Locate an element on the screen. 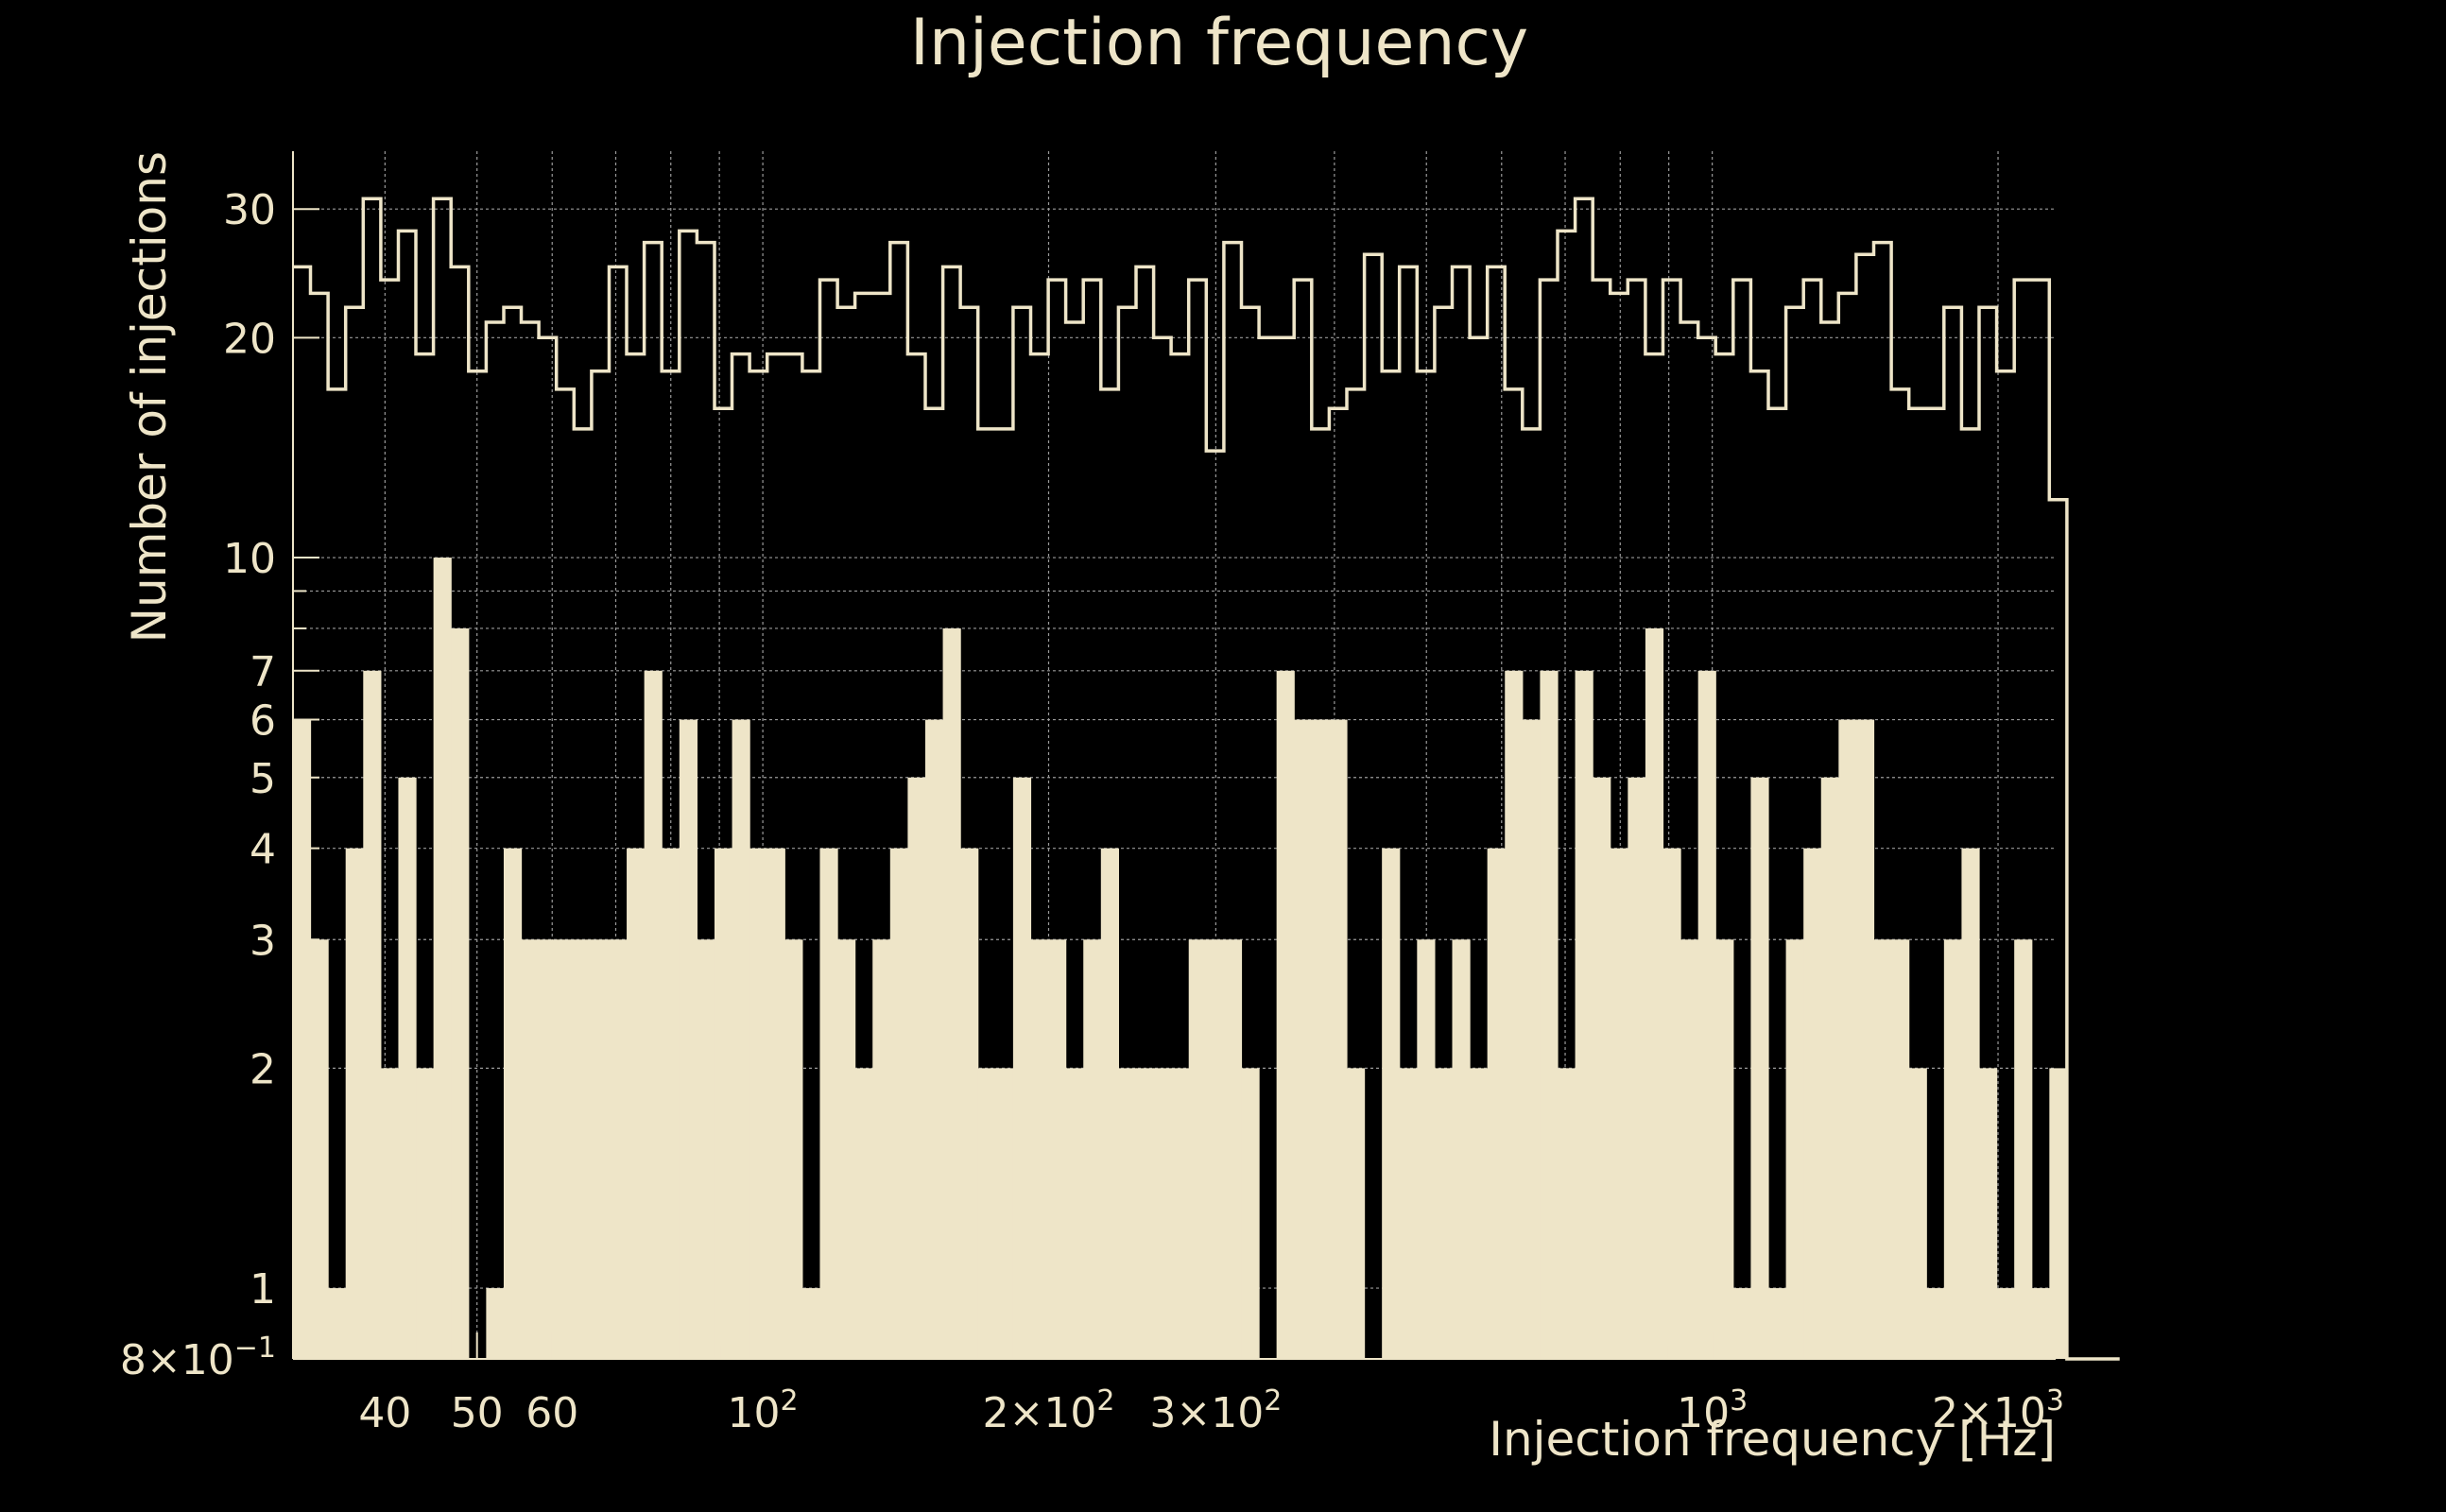  y-tick-label: 1 is located at coordinates (263, 1289).